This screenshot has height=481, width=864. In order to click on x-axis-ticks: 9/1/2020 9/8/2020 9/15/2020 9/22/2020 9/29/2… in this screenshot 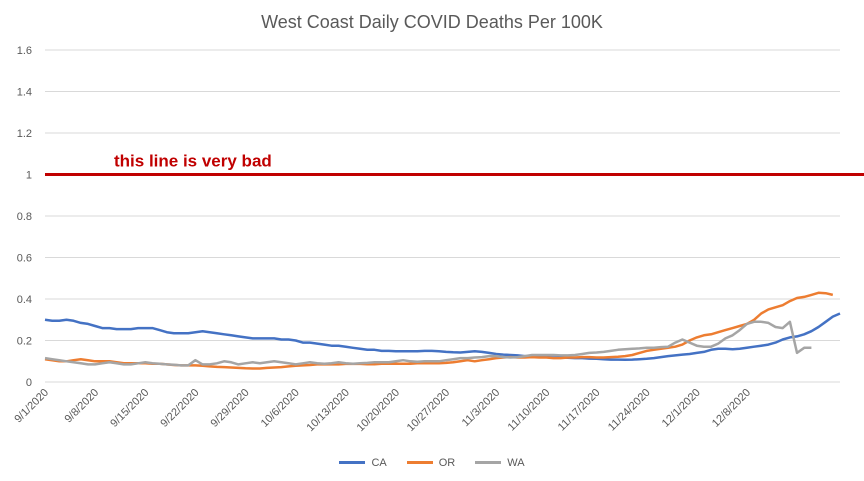, I will do `click(382, 410)`.